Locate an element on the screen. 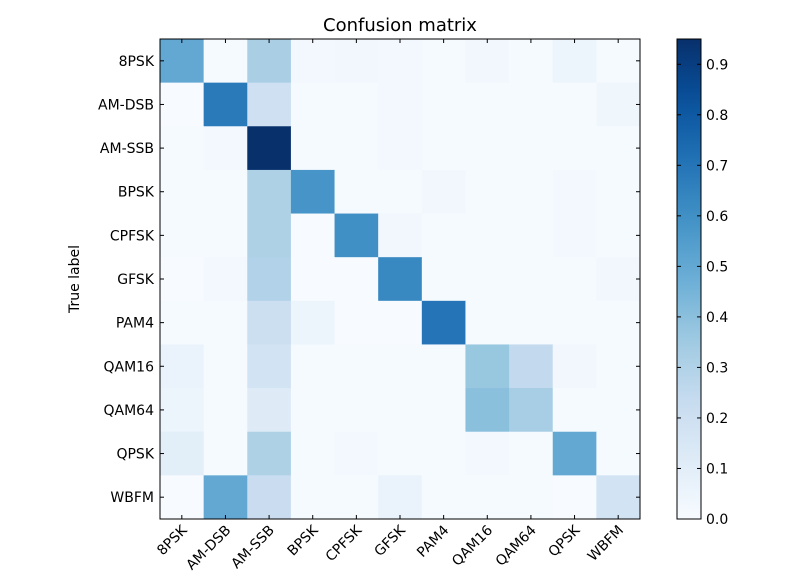  heatmap-cell-BPSK-QAM64 is located at coordinates (531, 191).